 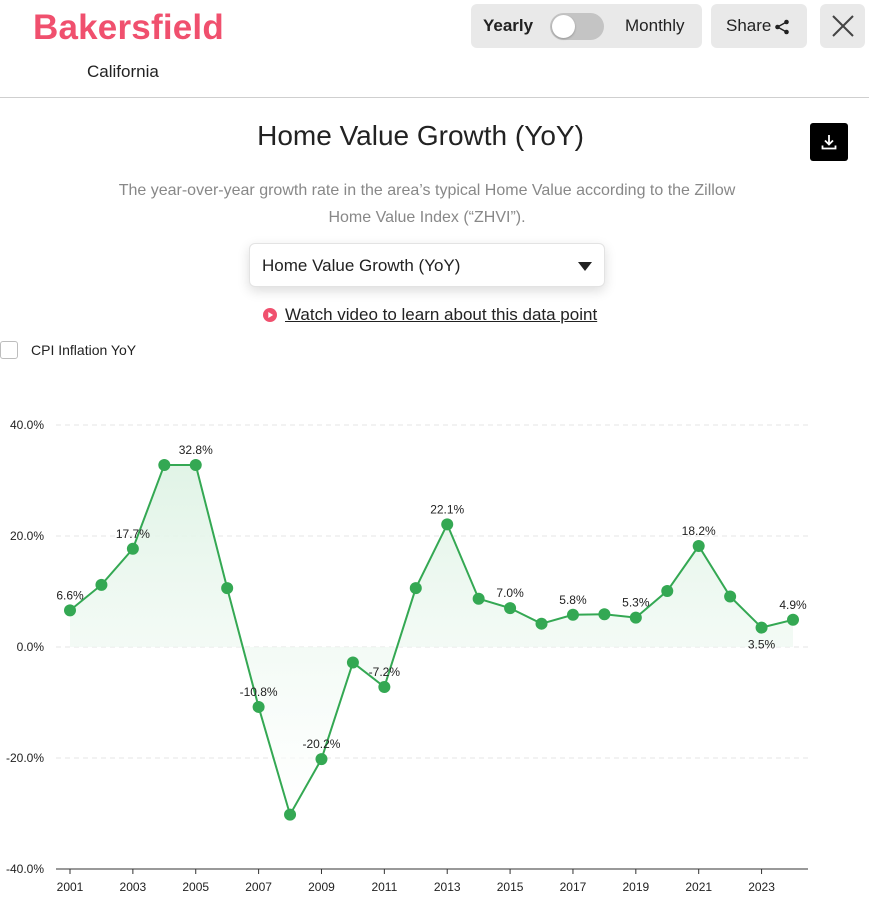 I want to click on data-label: 4.9%, so click(x=793, y=605).